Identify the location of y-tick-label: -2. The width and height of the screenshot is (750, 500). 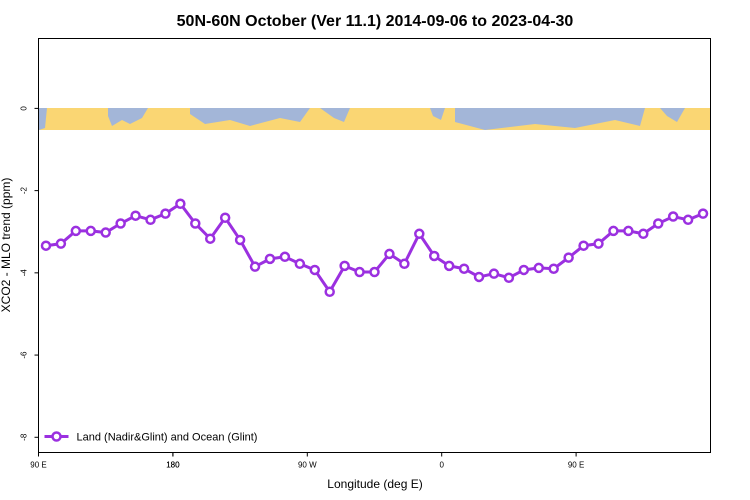
(24, 191).